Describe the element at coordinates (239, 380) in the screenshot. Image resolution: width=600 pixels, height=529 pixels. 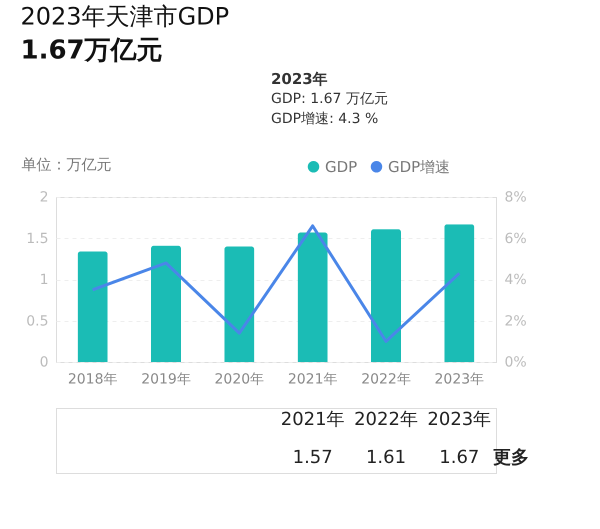
I see `x-tick-label: 2020年` at that location.